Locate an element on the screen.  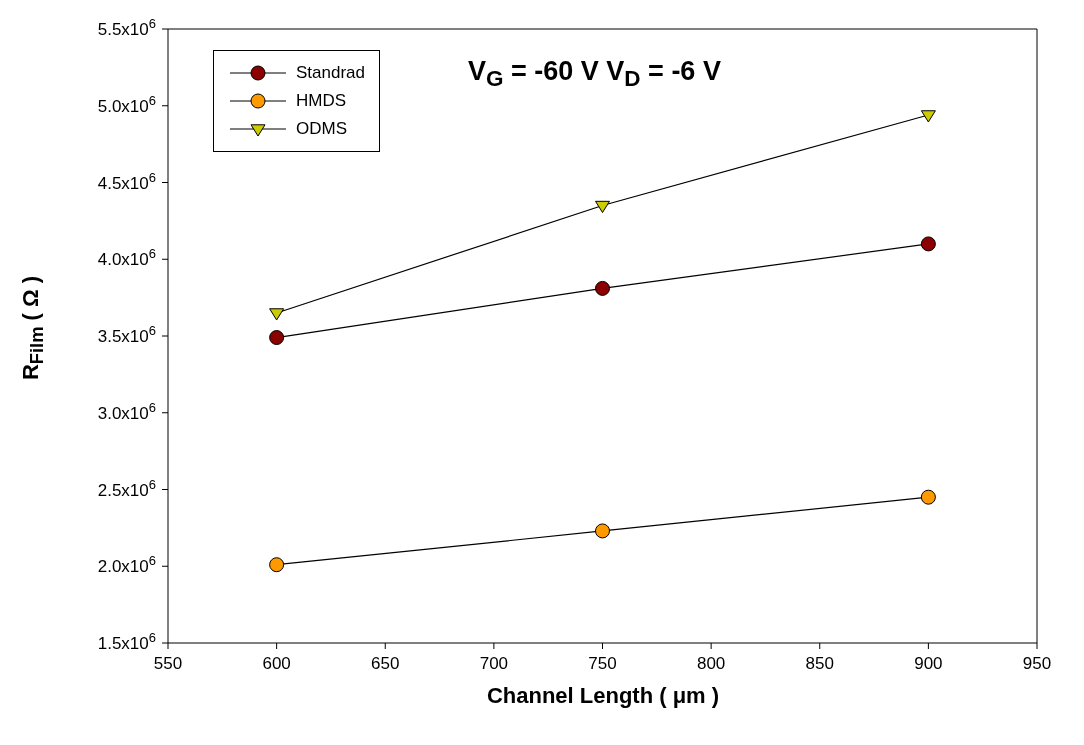
y-tick-label: 3.5x10$^{6}$ is located at coordinates (126, 334).